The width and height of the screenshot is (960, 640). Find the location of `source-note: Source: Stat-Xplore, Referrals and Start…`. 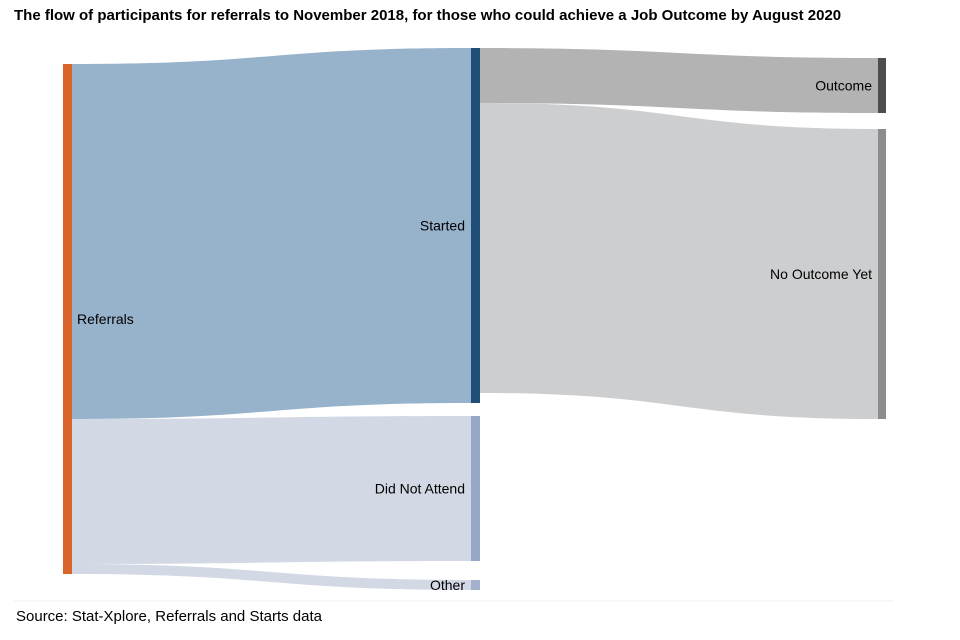

source-note: Source: Stat-Xplore, Referrals and Start… is located at coordinates (169, 616).